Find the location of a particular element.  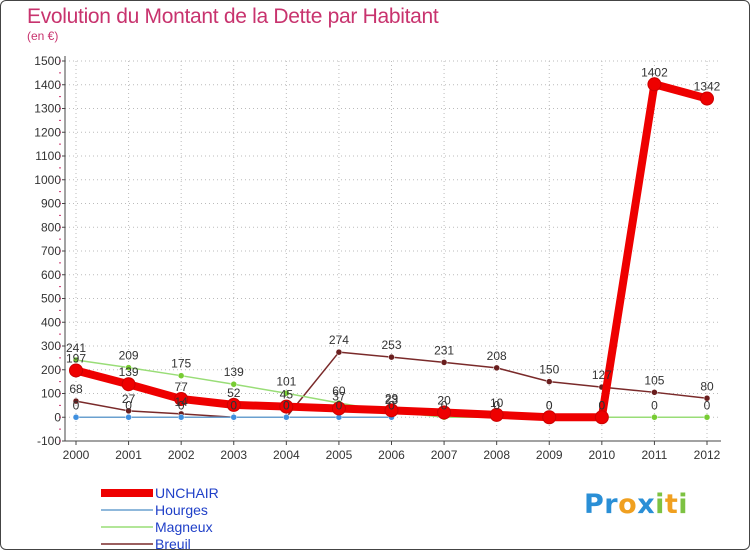

data-label-breuil: 0 is located at coordinates (233, 405).